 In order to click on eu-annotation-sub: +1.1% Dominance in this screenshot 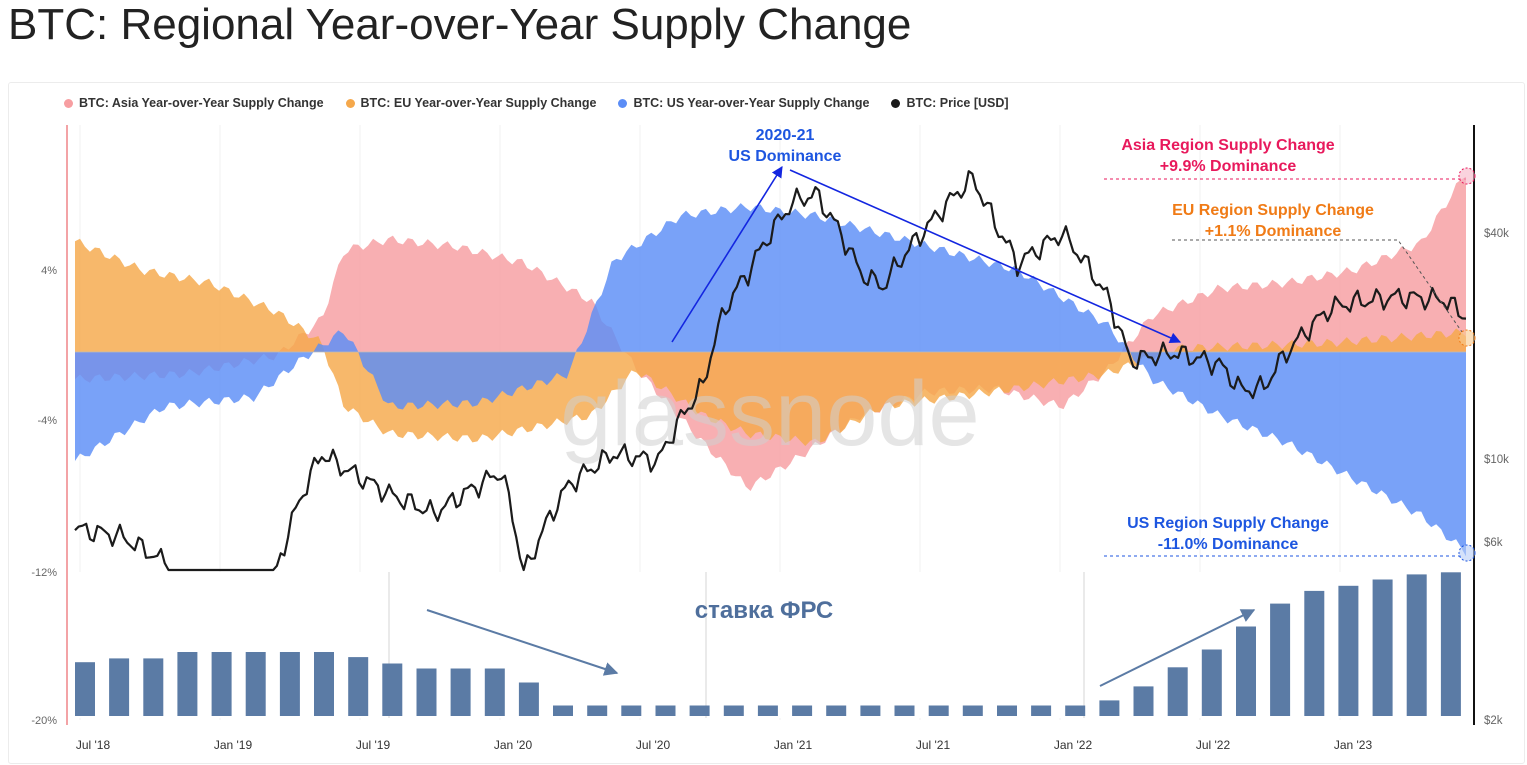, I will do `click(1273, 231)`.